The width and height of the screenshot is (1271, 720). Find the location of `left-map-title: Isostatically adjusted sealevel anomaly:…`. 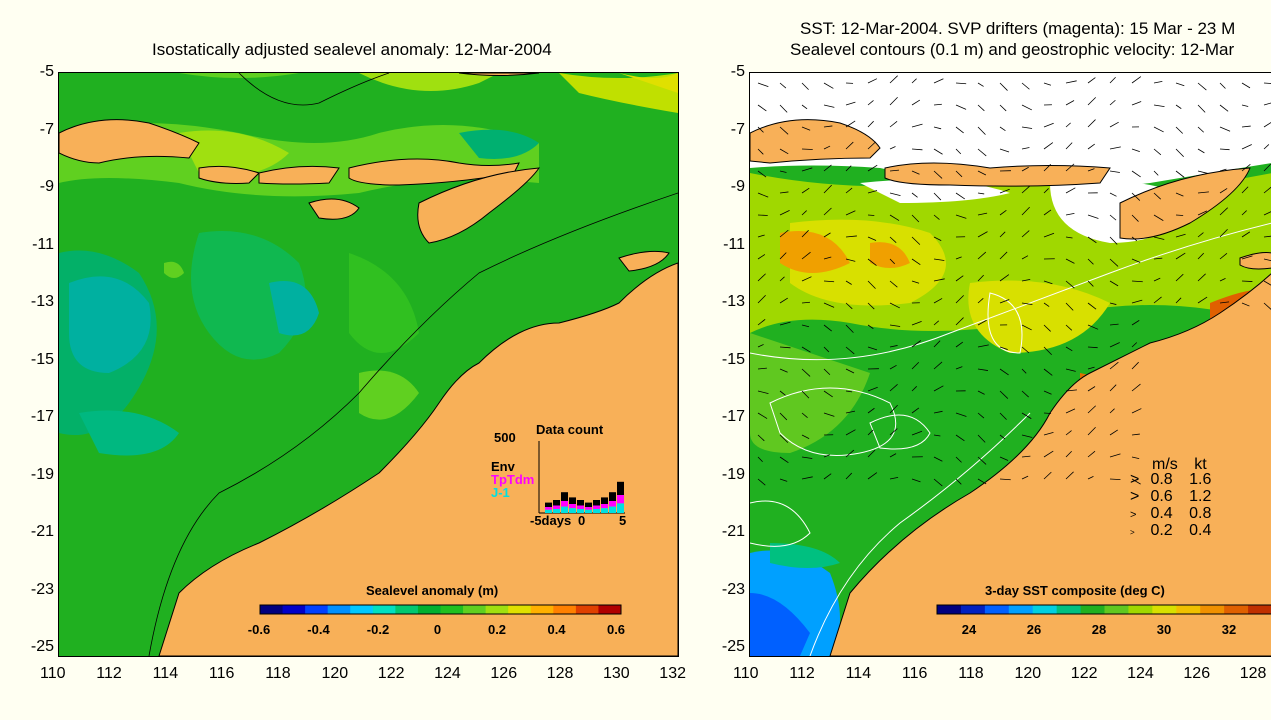

left-map-title: Isostatically adjusted sealevel anomaly:… is located at coordinates (352, 49).